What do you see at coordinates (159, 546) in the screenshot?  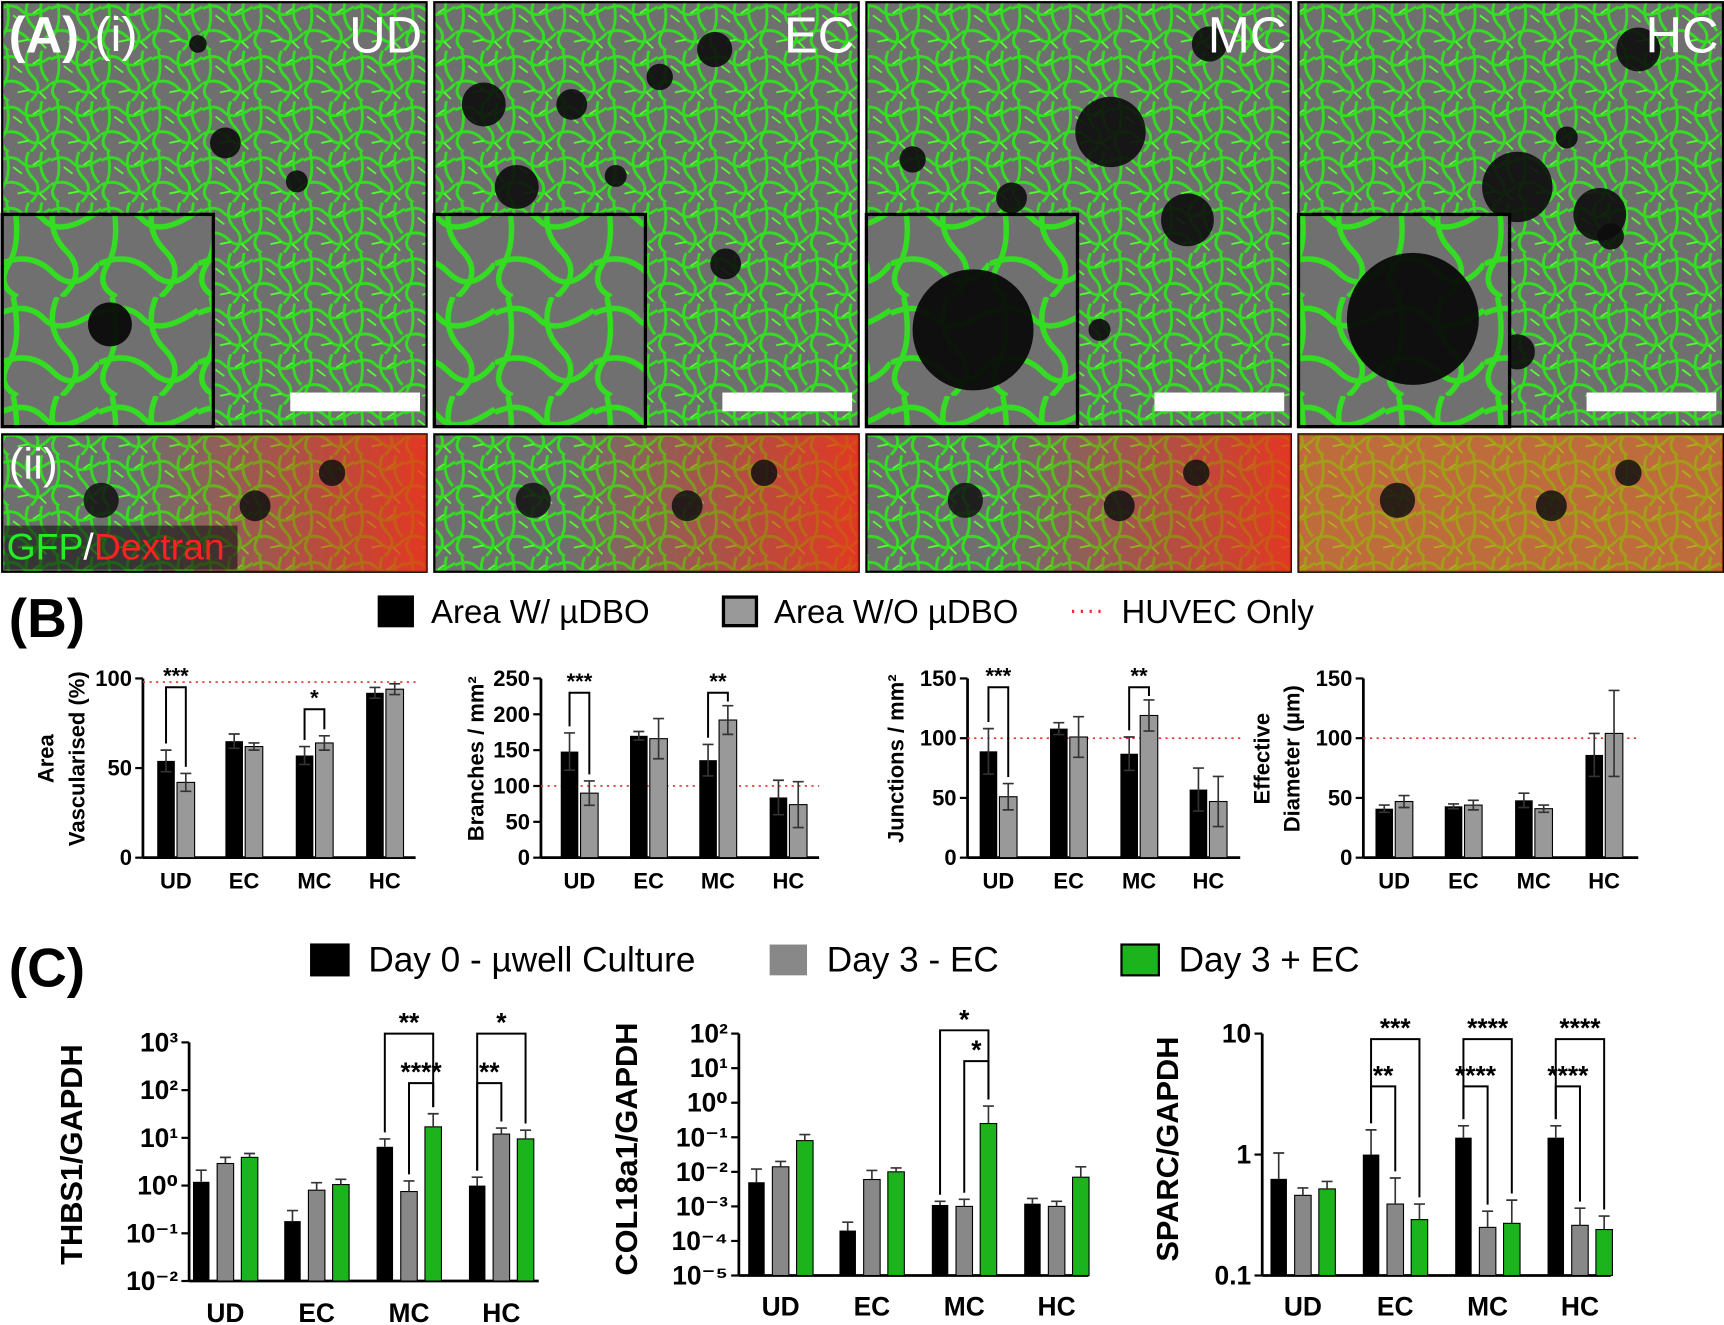 I see `stain-name: Dextran` at bounding box center [159, 546].